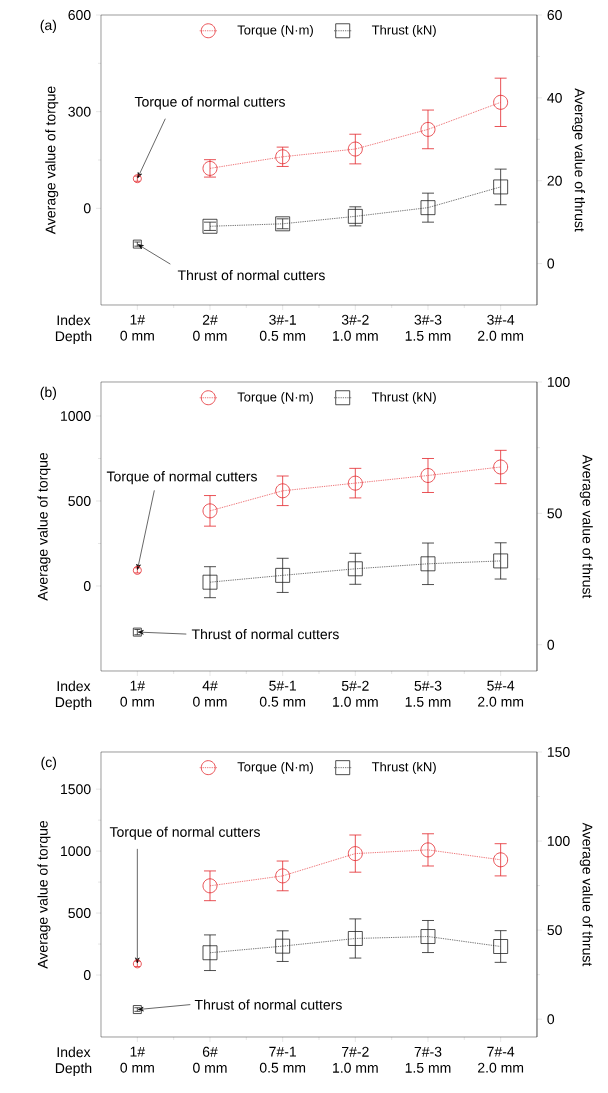 This screenshot has height=1093, width=608. What do you see at coordinates (554, 97) in the screenshot?
I see `y2-tick-label: 40` at bounding box center [554, 97].